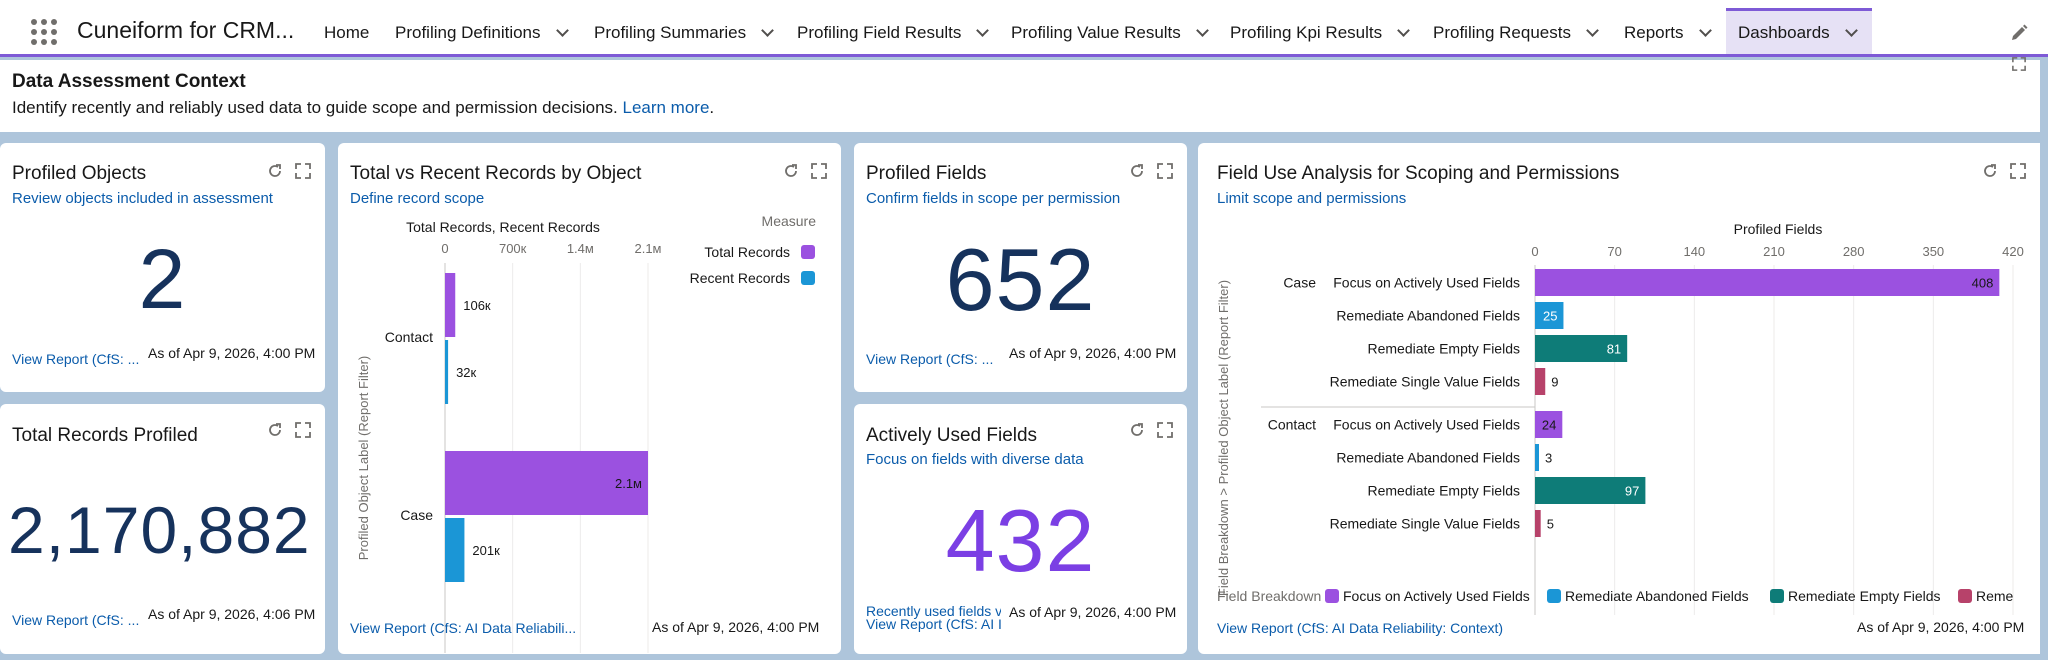  I want to click on as-of-timestamp: As of Apr 9, 2026, 4:06 PM, so click(232, 614).